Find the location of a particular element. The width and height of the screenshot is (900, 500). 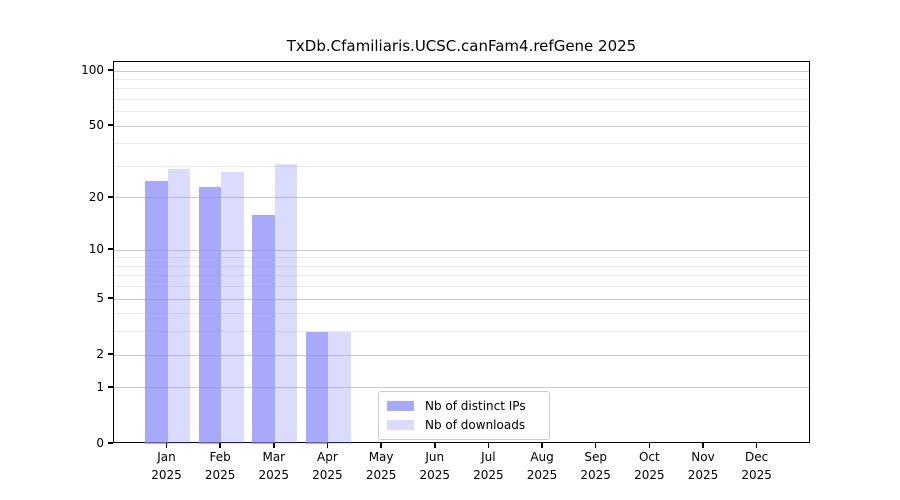

x-tick-mark-jun is located at coordinates (435, 445).